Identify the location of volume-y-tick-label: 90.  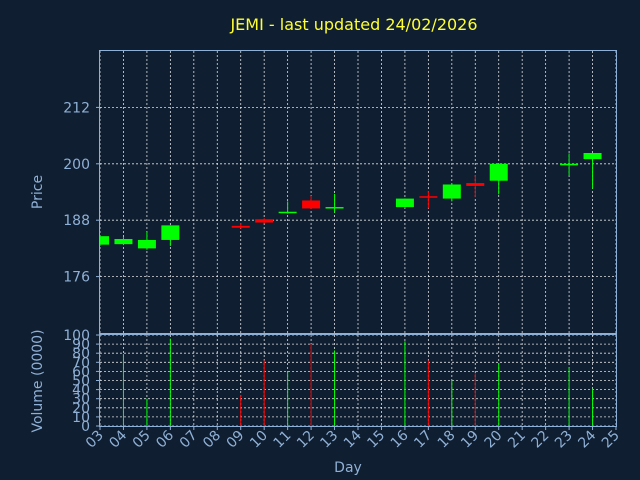
(81, 345).